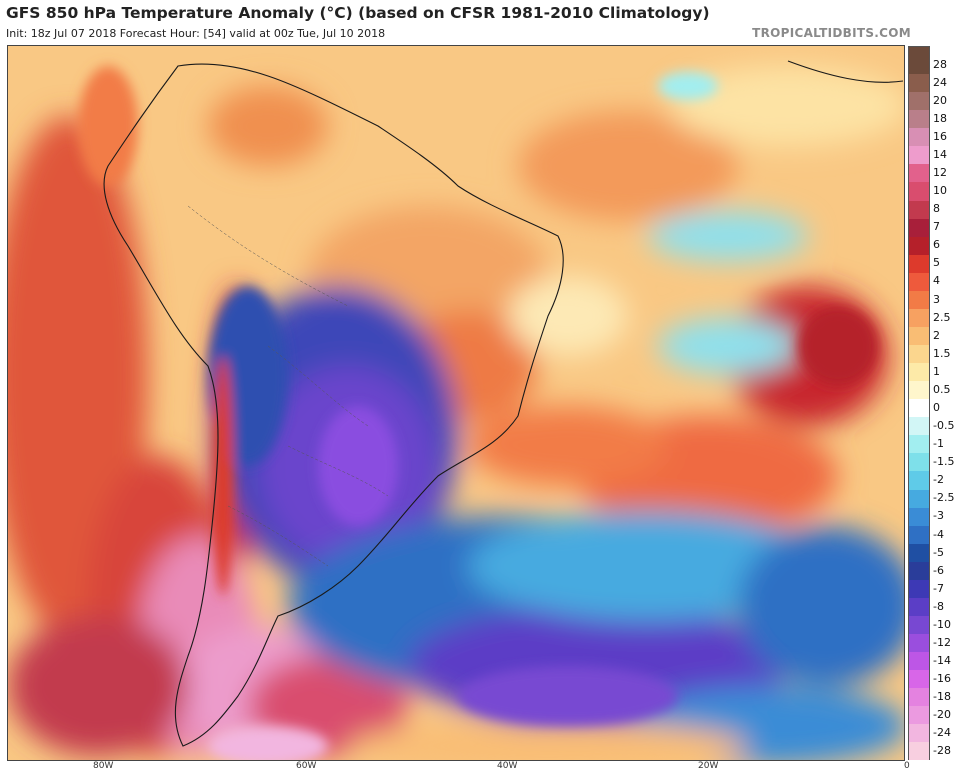  What do you see at coordinates (919, 52) in the screenshot?
I see `color-scale-cap` at bounding box center [919, 52].